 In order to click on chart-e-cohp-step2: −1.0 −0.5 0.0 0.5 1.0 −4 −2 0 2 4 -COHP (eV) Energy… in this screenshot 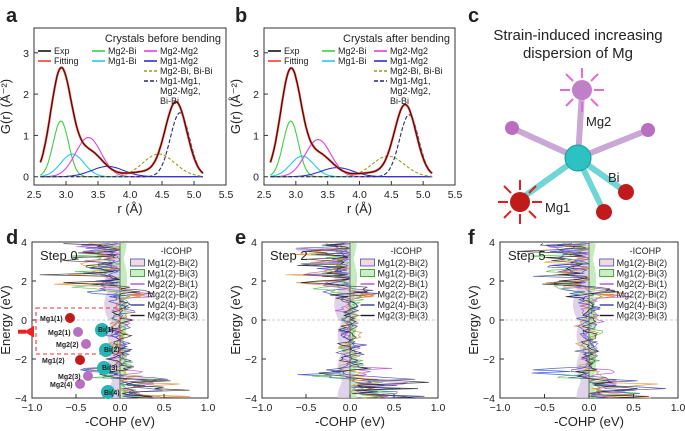, I will do `click(336, 333)`.